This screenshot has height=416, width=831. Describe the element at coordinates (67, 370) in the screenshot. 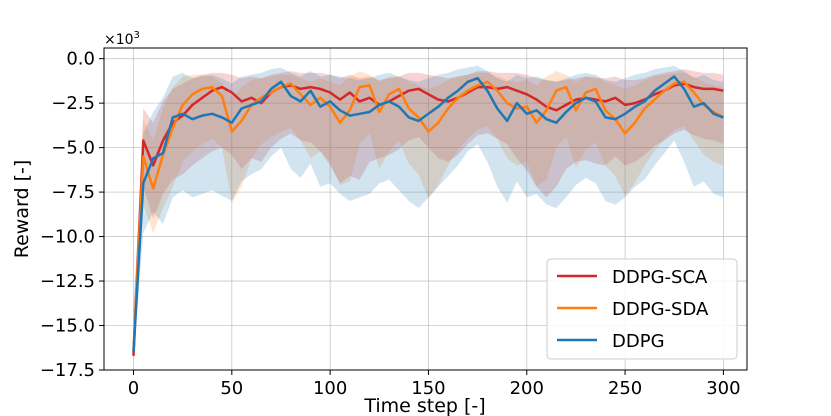

I see `y-tick-label: −17.5` at that location.